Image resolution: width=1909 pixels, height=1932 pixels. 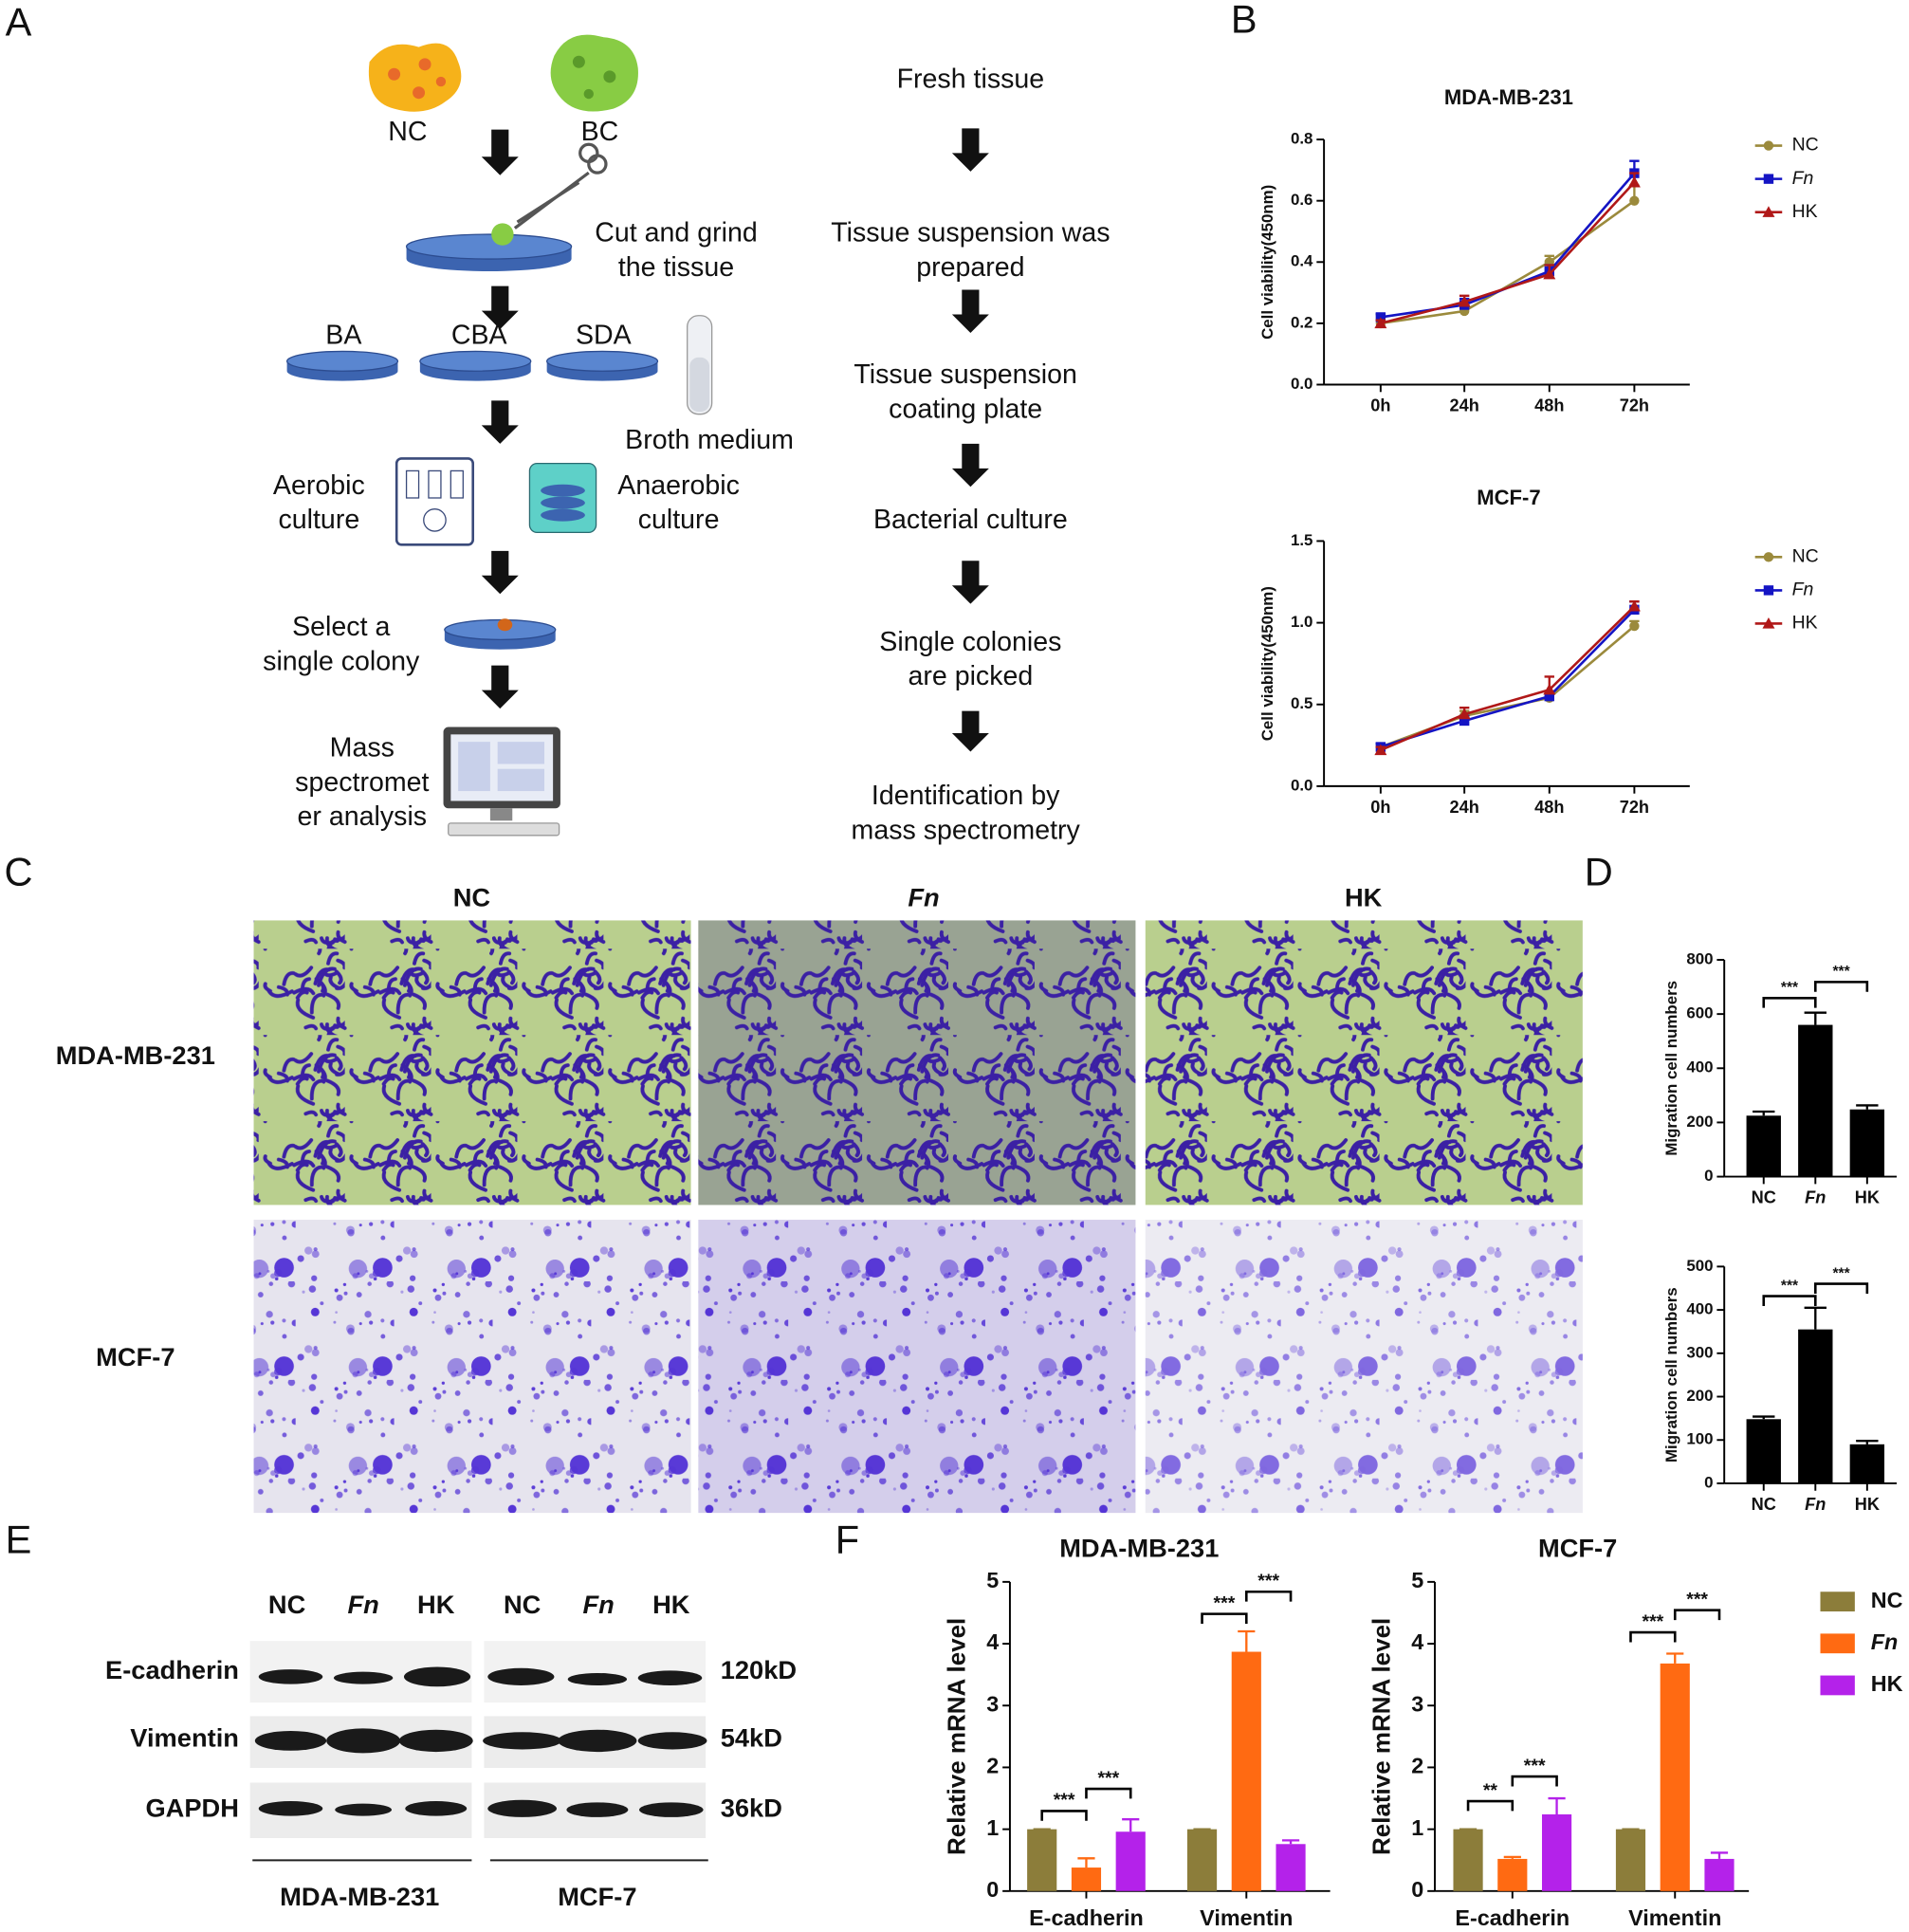 I want to click on size-label: 54kD, so click(x=751, y=1737).